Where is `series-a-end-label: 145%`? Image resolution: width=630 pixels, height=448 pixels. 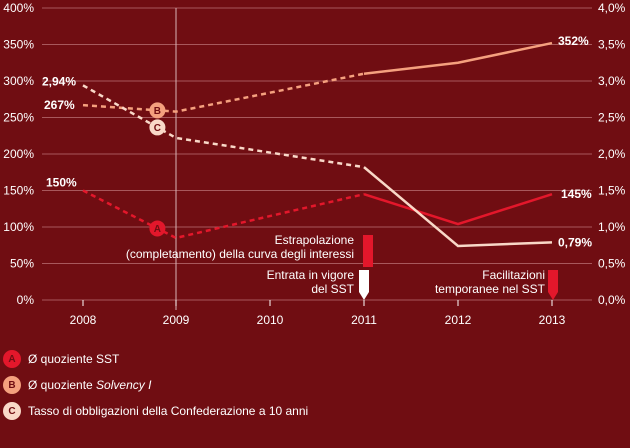 series-a-end-label: 145% is located at coordinates (576, 194).